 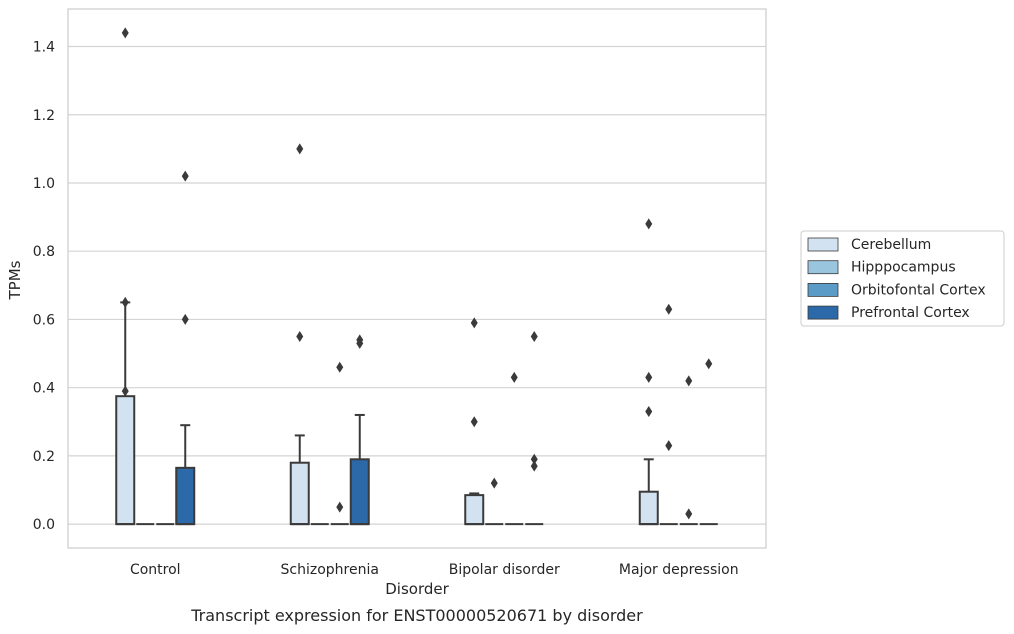 What do you see at coordinates (44, 184) in the screenshot?
I see `y-tick-label: 1.0` at bounding box center [44, 184].